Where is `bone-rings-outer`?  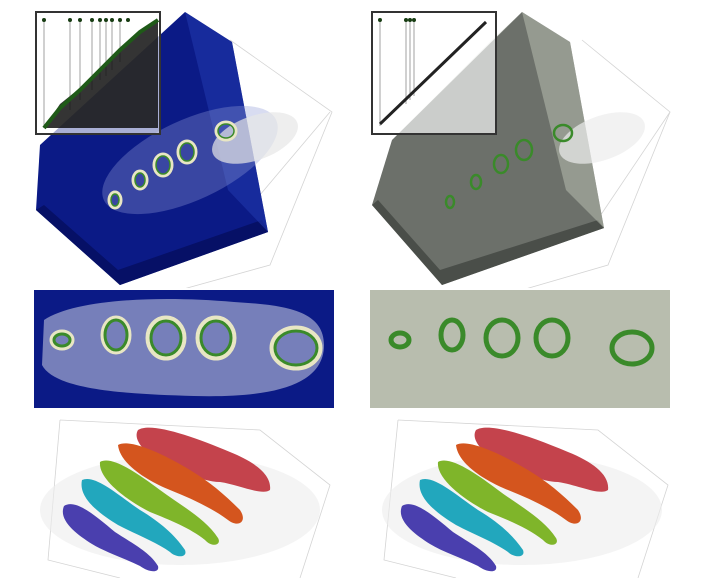
bone-rings-outer is located at coordinates (186, 343).